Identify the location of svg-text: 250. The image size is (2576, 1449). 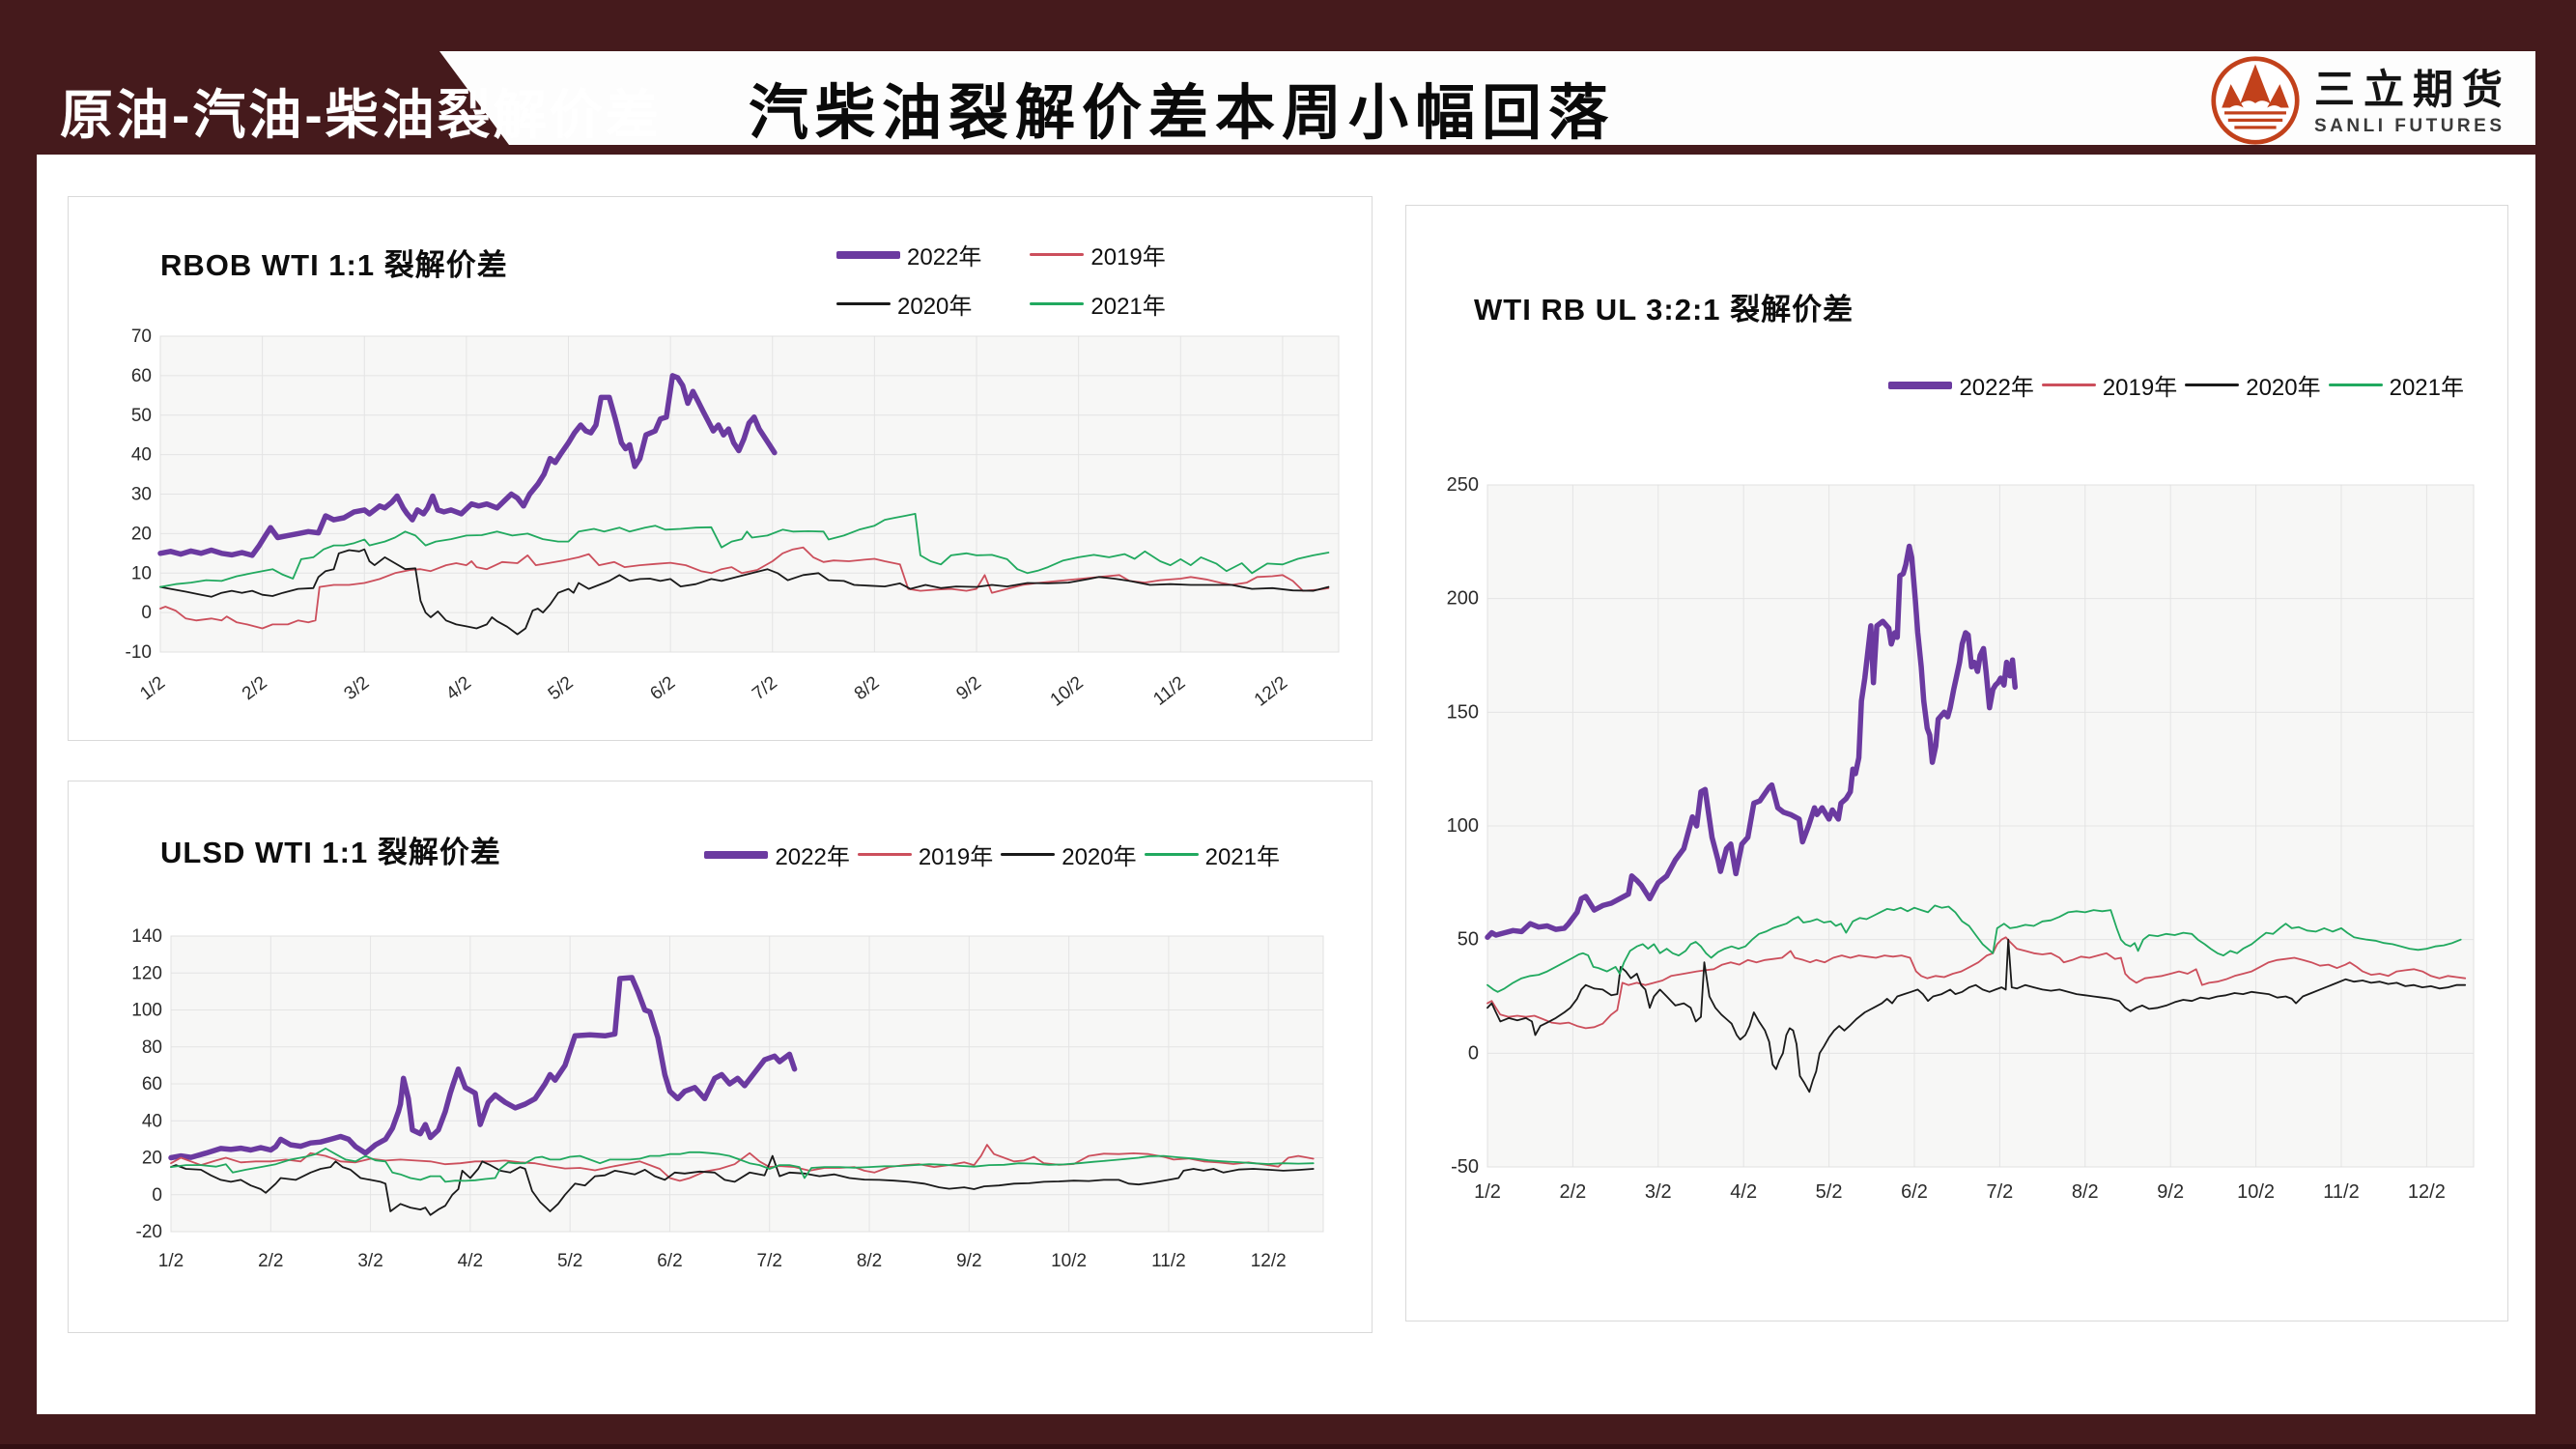
(1463, 485).